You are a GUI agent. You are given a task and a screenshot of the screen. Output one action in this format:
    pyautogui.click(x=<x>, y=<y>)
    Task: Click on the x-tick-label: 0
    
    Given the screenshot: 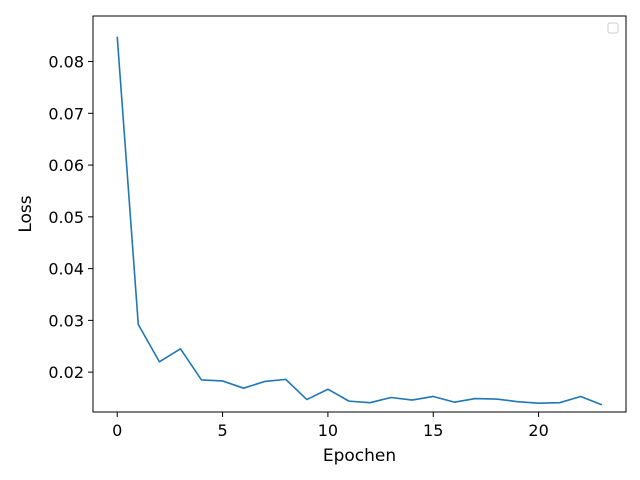 What is the action you would take?
    pyautogui.click(x=117, y=430)
    